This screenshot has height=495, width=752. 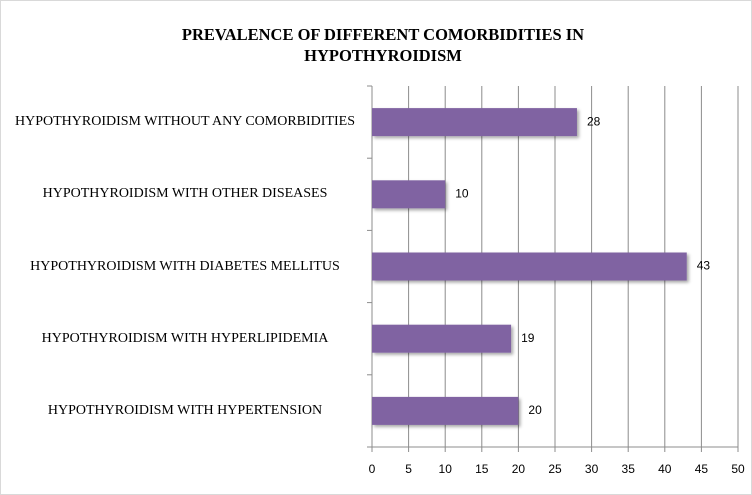 I want to click on y-tick-label: HYPOTHYROIDISM WITHOUT ANY COMORBIDITIES, so click(x=185, y=122).